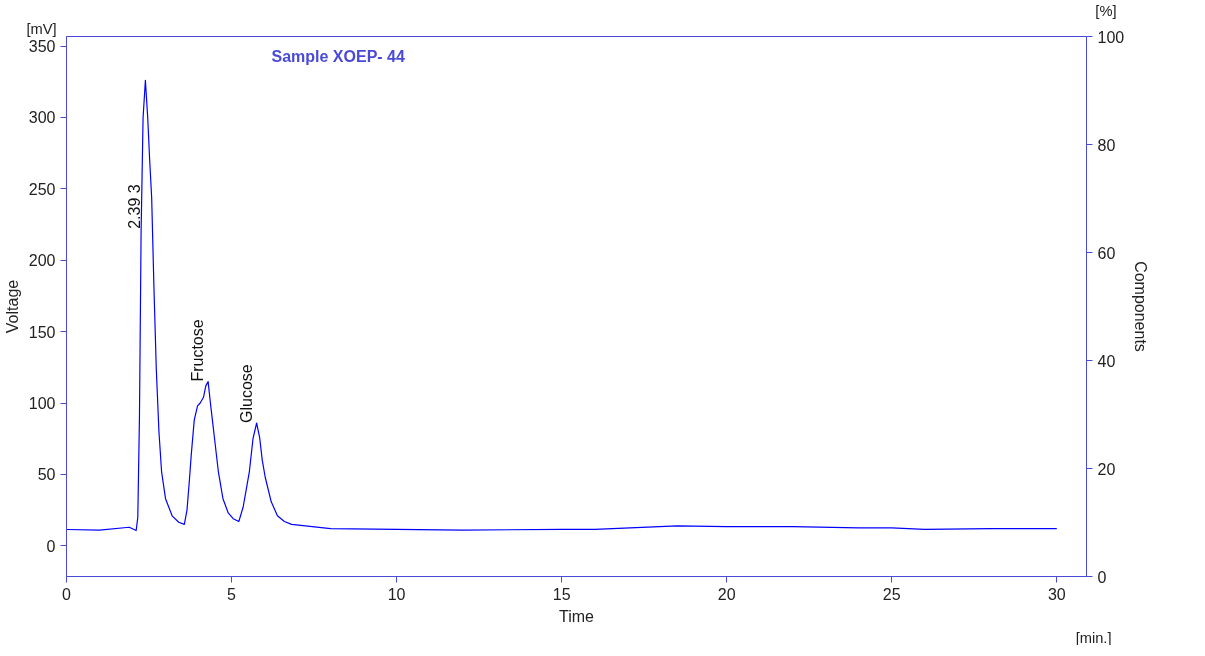 Image resolution: width=1205 pixels, height=656 pixels. What do you see at coordinates (232, 594) in the screenshot?
I see `x-tick-label: 5` at bounding box center [232, 594].